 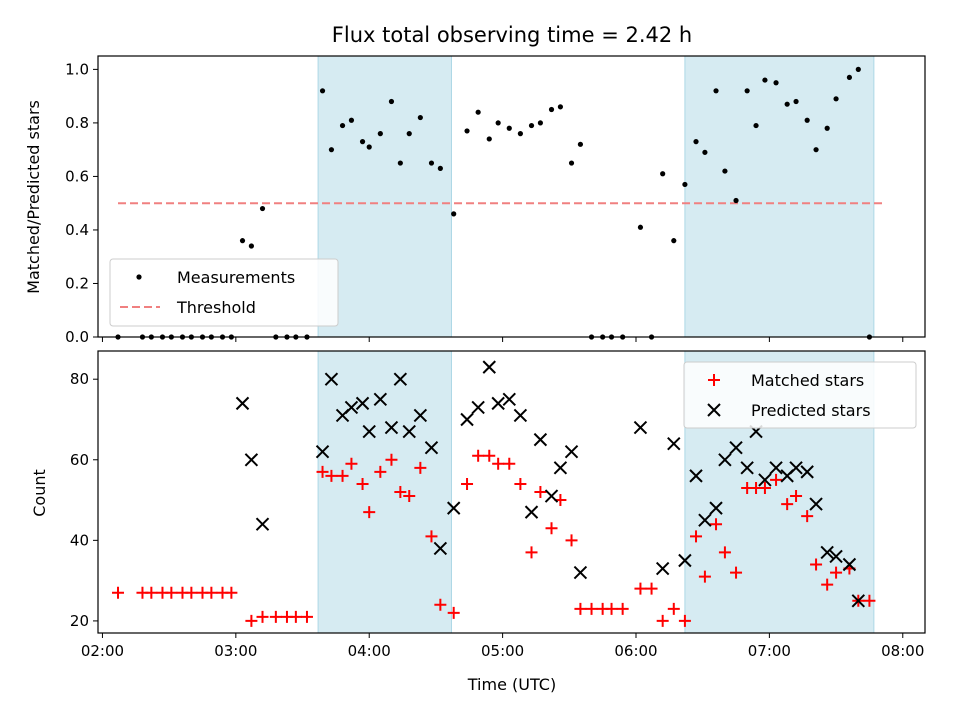 I want to click on legend-box, so click(x=800, y=395).